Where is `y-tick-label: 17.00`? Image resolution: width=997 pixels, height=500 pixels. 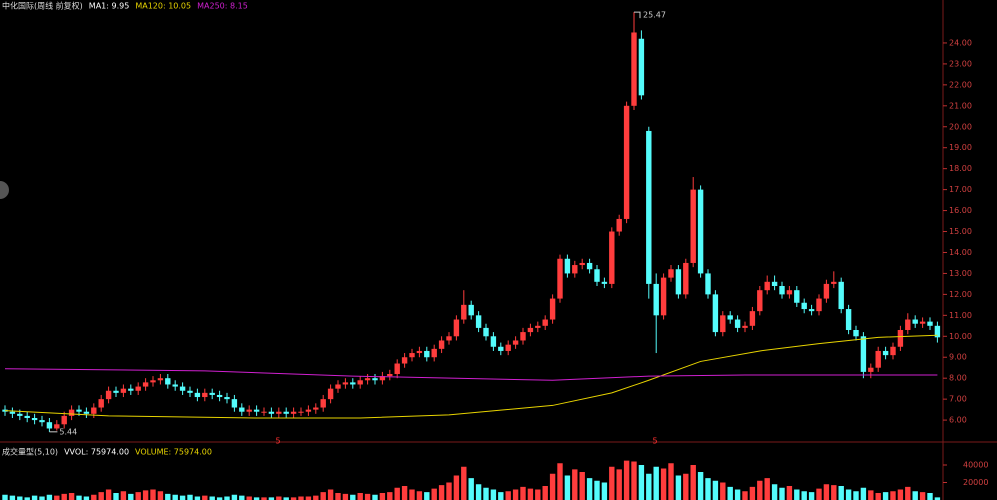
y-tick-label: 17.00 is located at coordinates (960, 189).